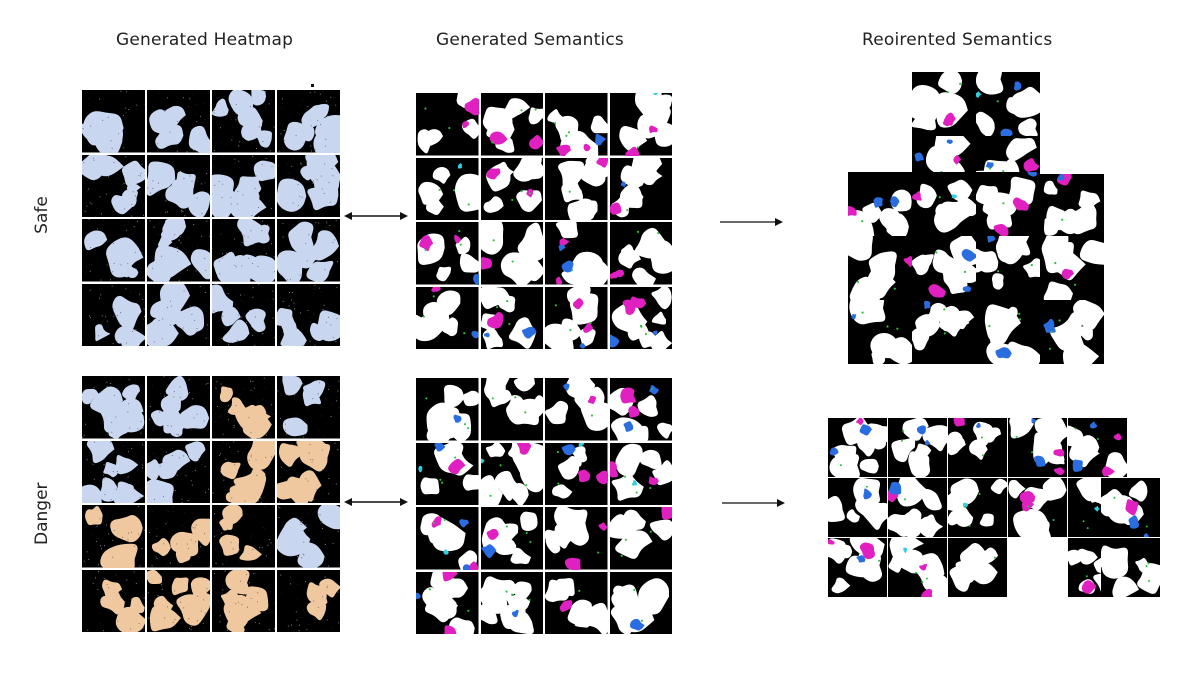  I want to click on column-title-heatmap: Generated Heatmap, so click(205, 40).